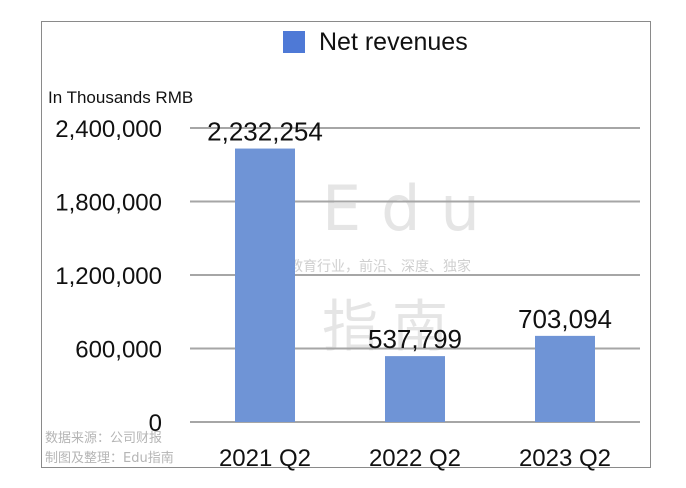 Image resolution: width=686 pixels, height=488 pixels. Describe the element at coordinates (155, 423) in the screenshot. I see `y-tick-label: 0` at that location.